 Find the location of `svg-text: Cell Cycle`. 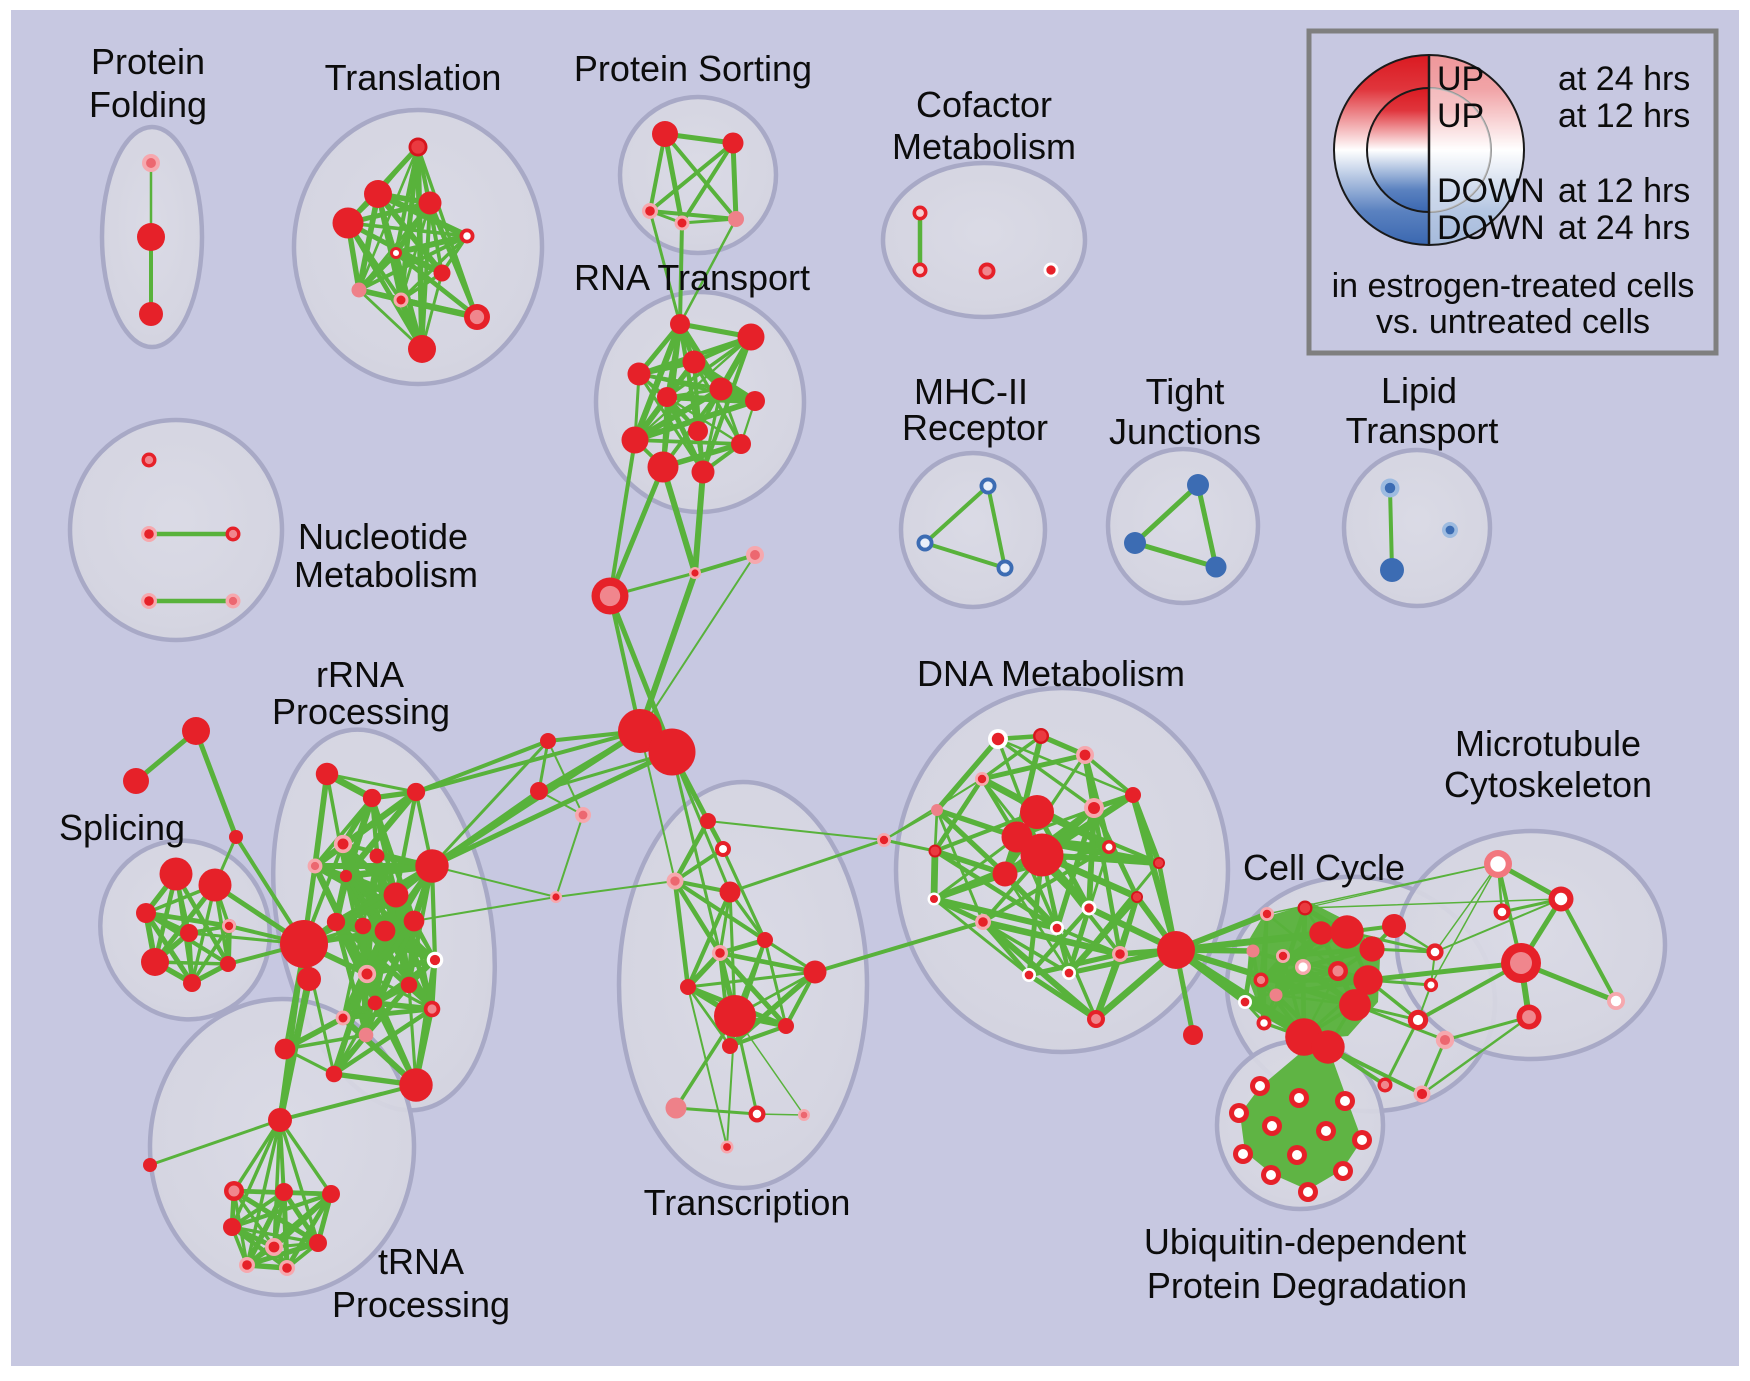

svg-text: Cell Cycle is located at coordinates (1324, 867).